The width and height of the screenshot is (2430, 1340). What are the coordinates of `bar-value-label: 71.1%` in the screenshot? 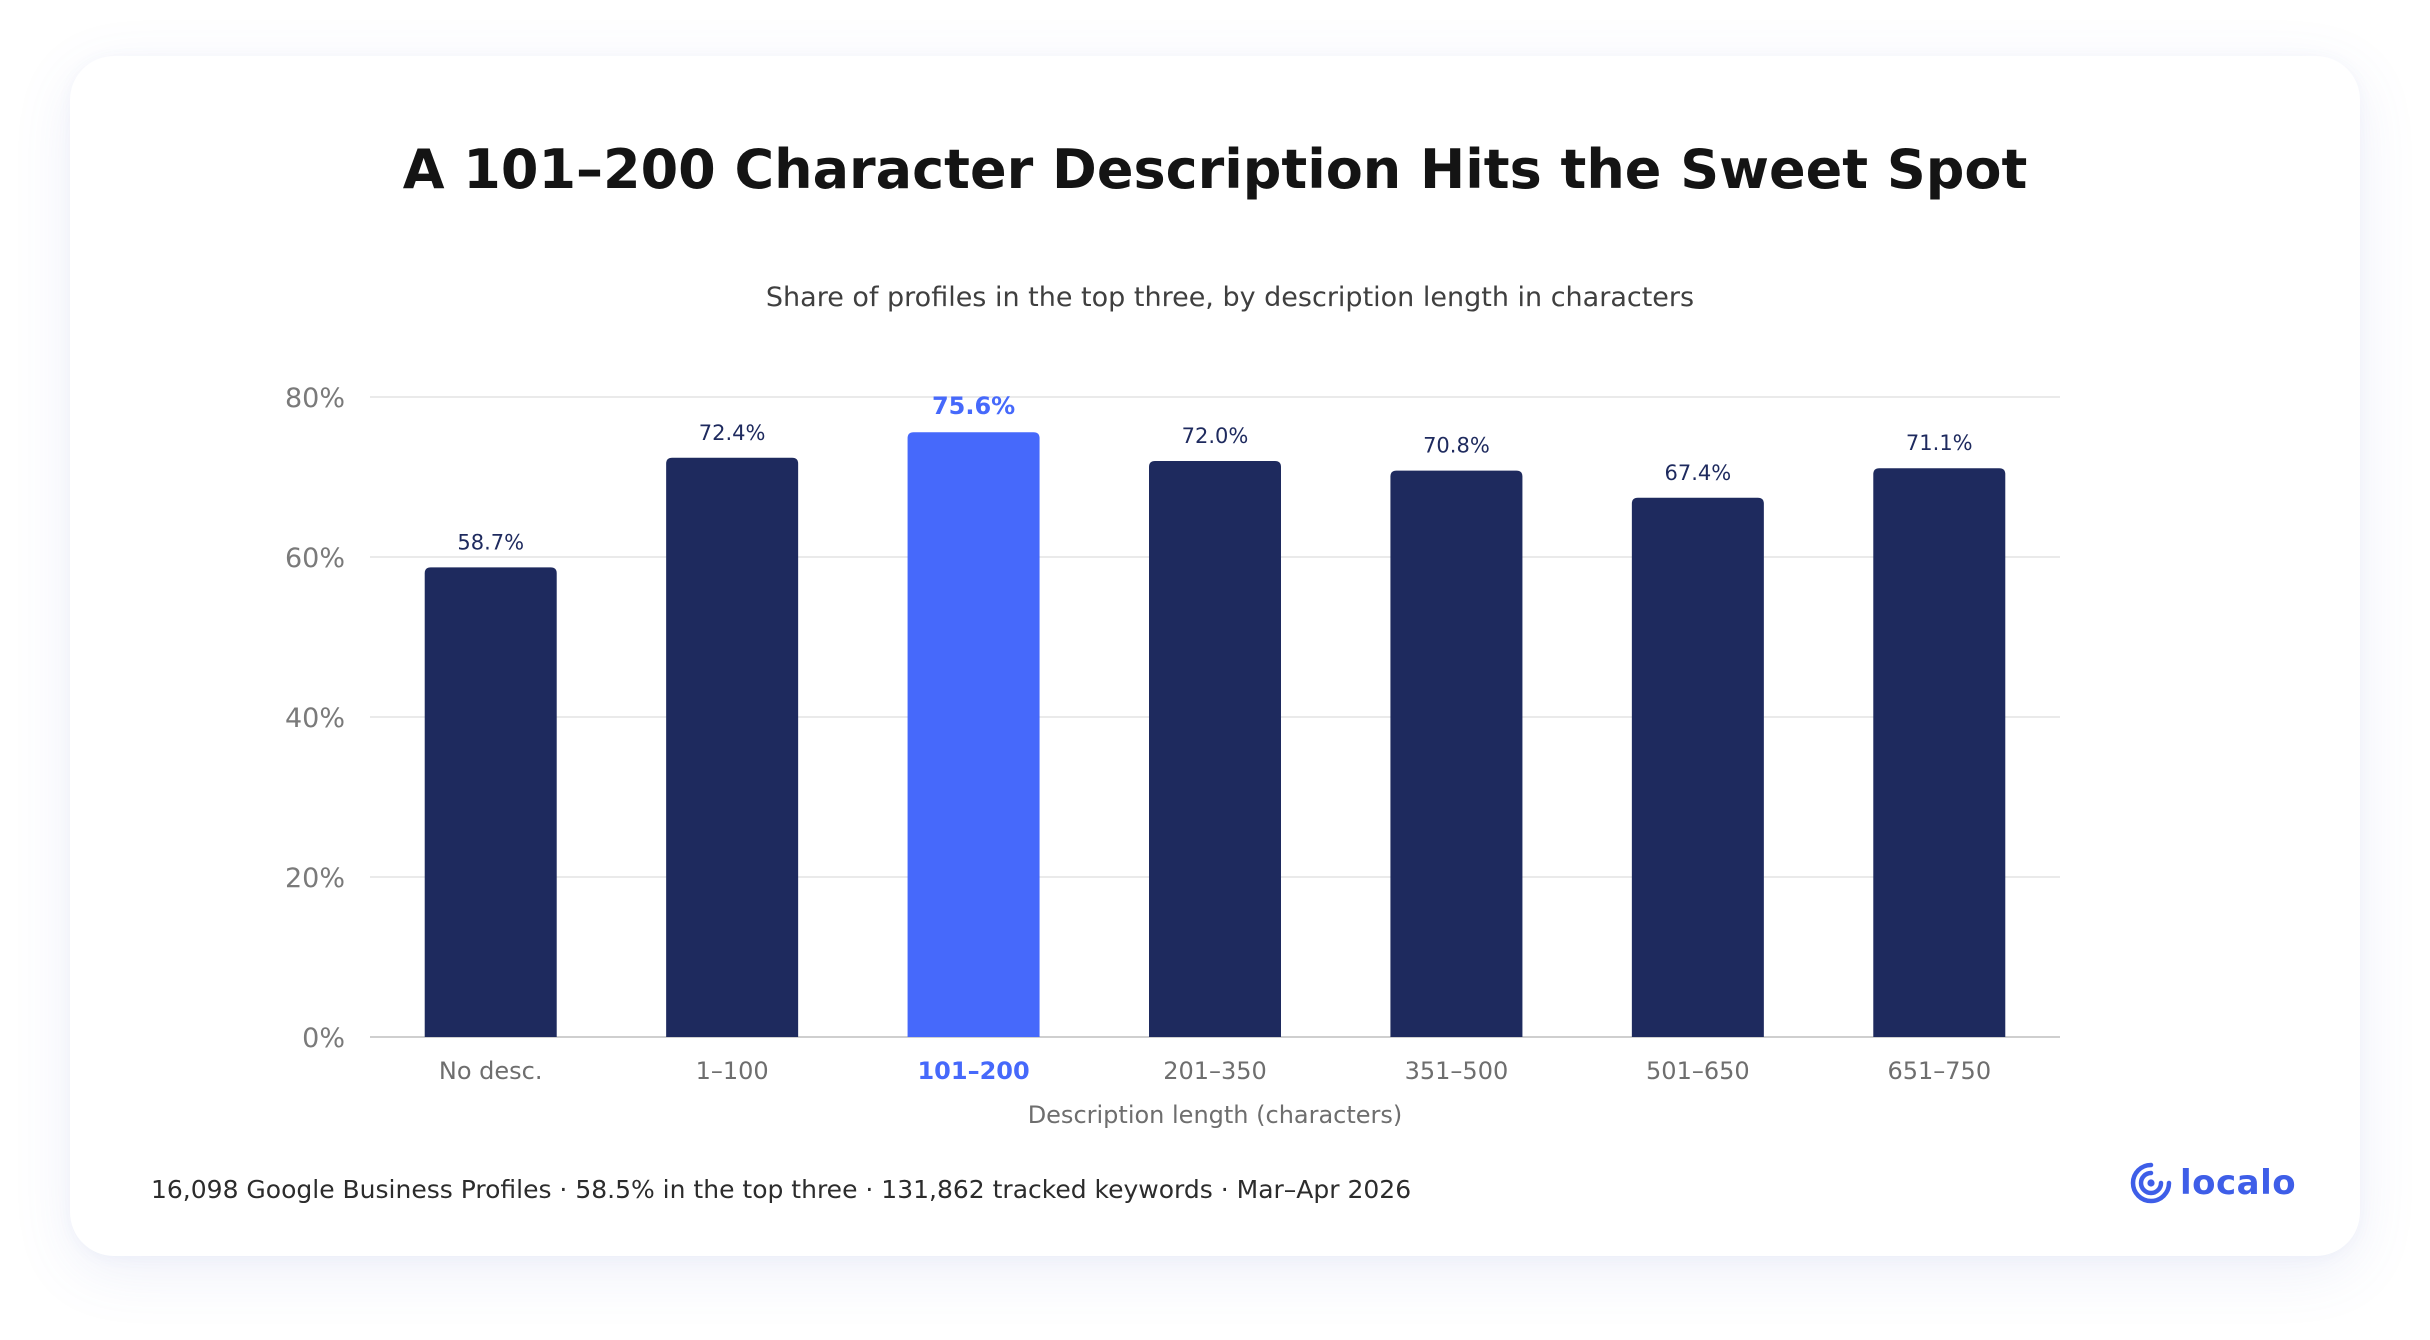 It's located at (1939, 443).